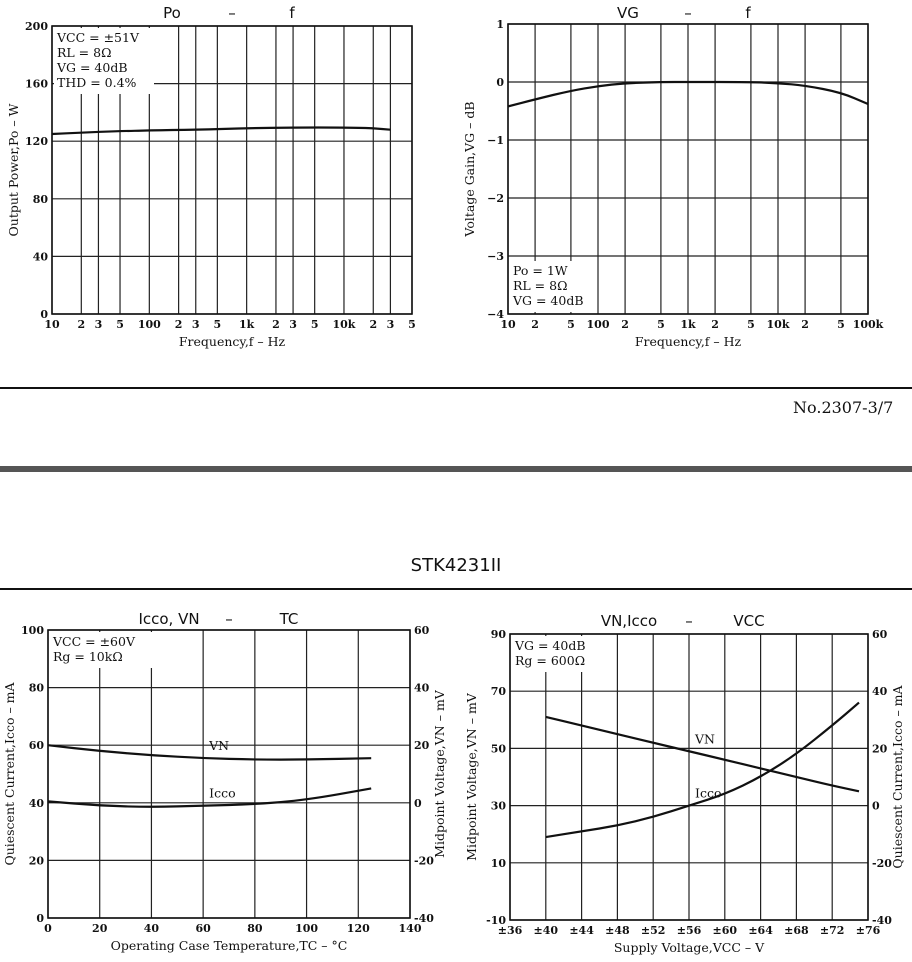 Image resolution: width=912 pixels, height=962 pixels. What do you see at coordinates (499, 691) in the screenshot?
I see `y-tick-label: 70` at bounding box center [499, 691].